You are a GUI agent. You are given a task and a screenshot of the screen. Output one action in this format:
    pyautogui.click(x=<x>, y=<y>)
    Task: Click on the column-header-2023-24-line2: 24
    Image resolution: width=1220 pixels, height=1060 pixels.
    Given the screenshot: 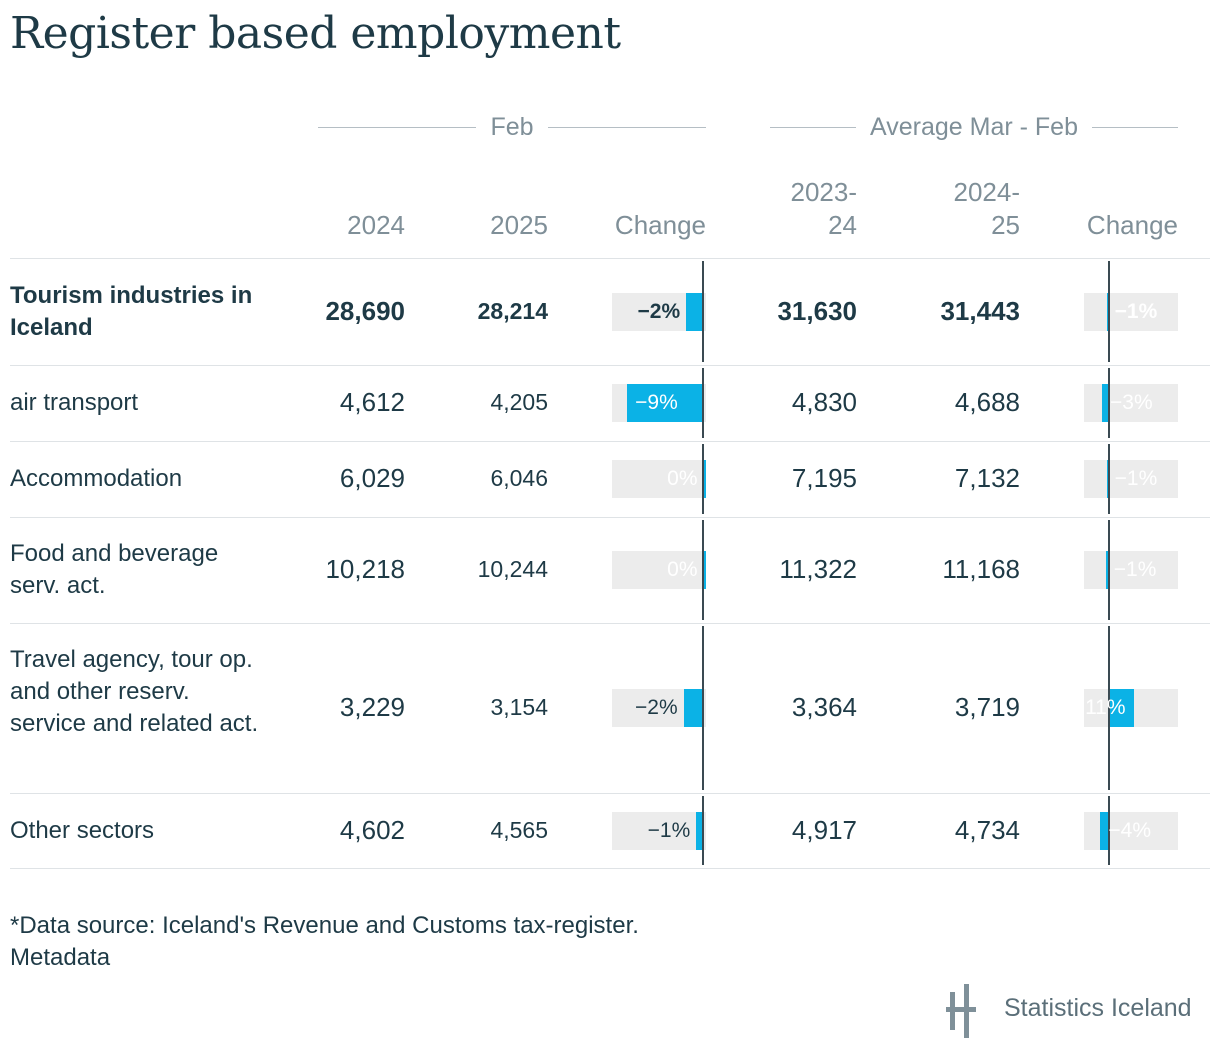 What is the action you would take?
    pyautogui.click(x=842, y=225)
    